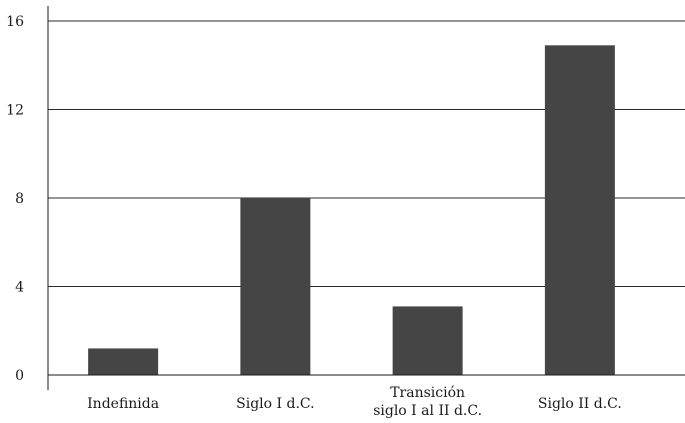  I want to click on x-category-label: Siglo II d.C., so click(580, 404).